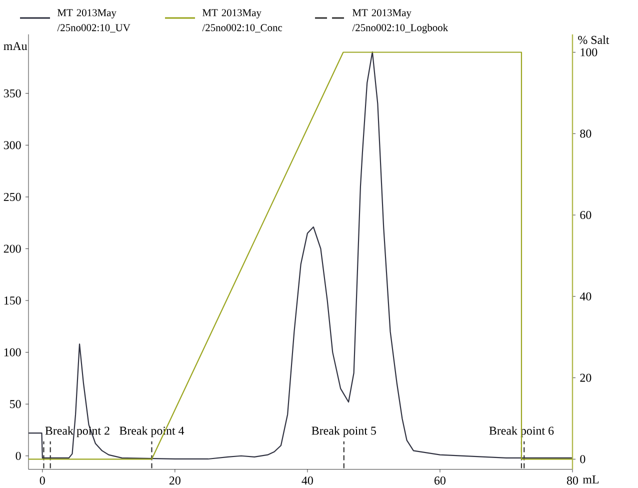 The image size is (638, 488). What do you see at coordinates (12, 352) in the screenshot?
I see `y-tick-label: 100` at bounding box center [12, 352].